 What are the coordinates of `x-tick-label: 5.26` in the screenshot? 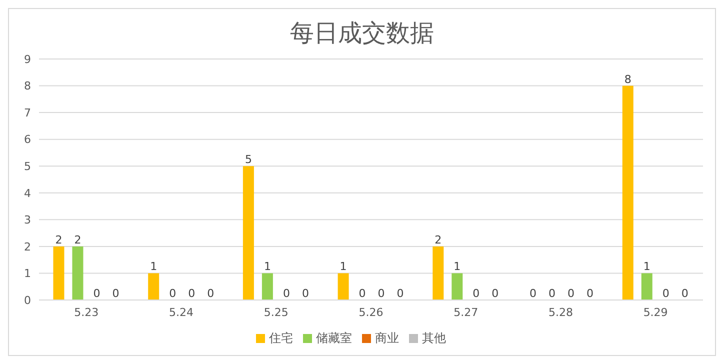 It's located at (371, 312).